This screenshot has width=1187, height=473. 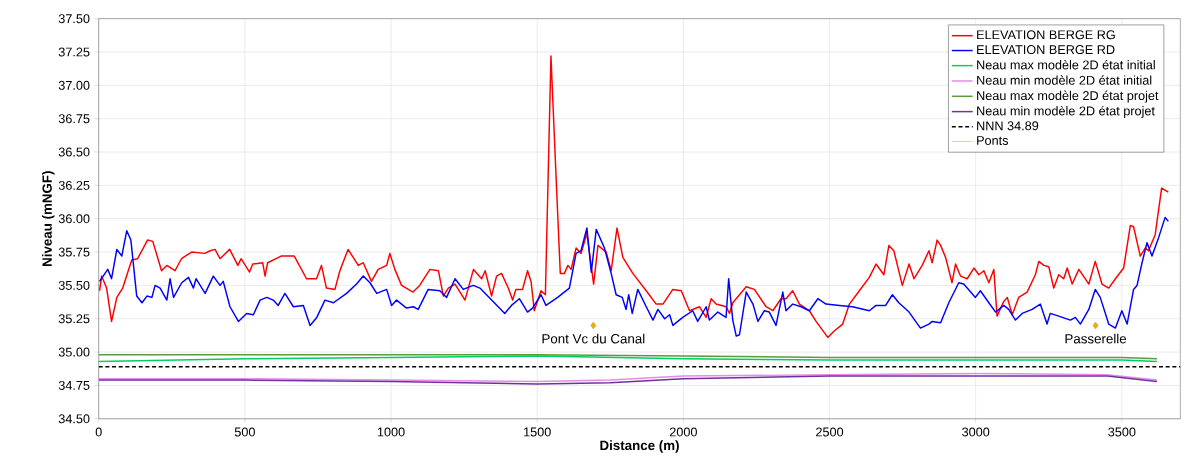 I want to click on y-tick-label: 36.50, so click(x=74, y=152).